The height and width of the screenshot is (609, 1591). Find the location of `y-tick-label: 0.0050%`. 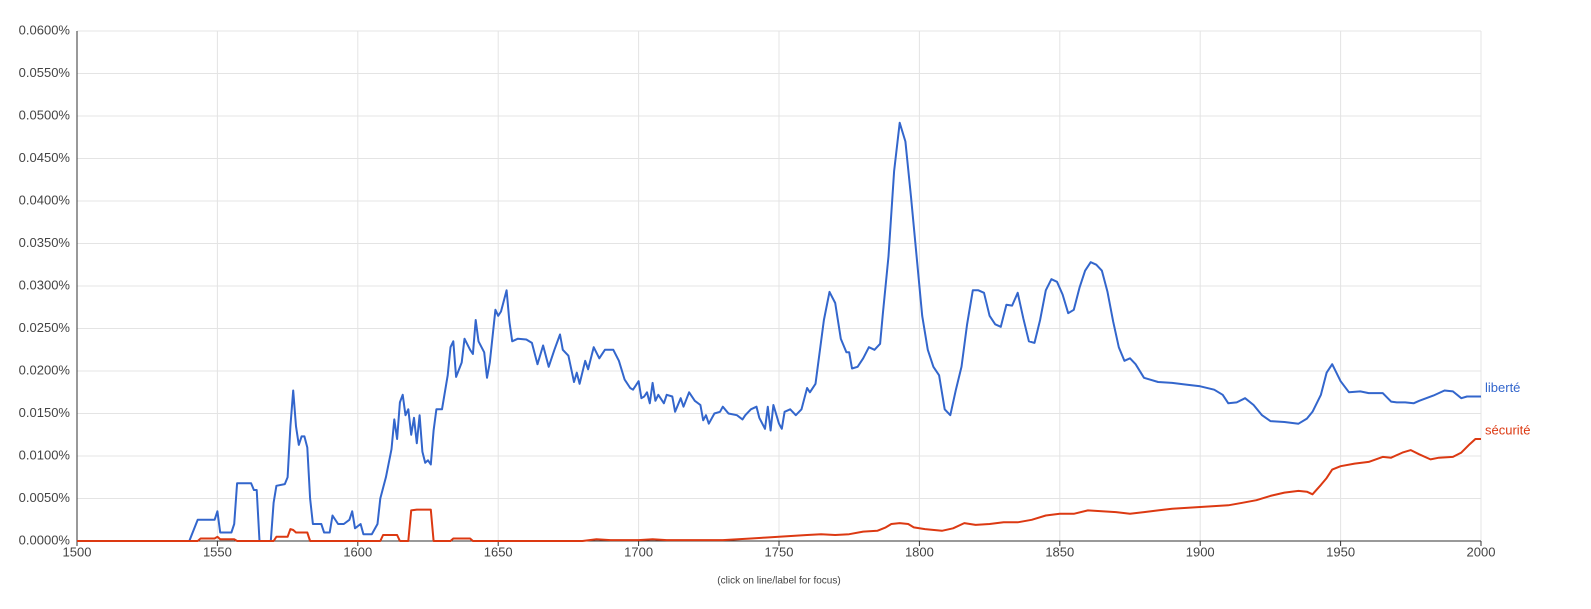

y-tick-label: 0.0050% is located at coordinates (45, 497).